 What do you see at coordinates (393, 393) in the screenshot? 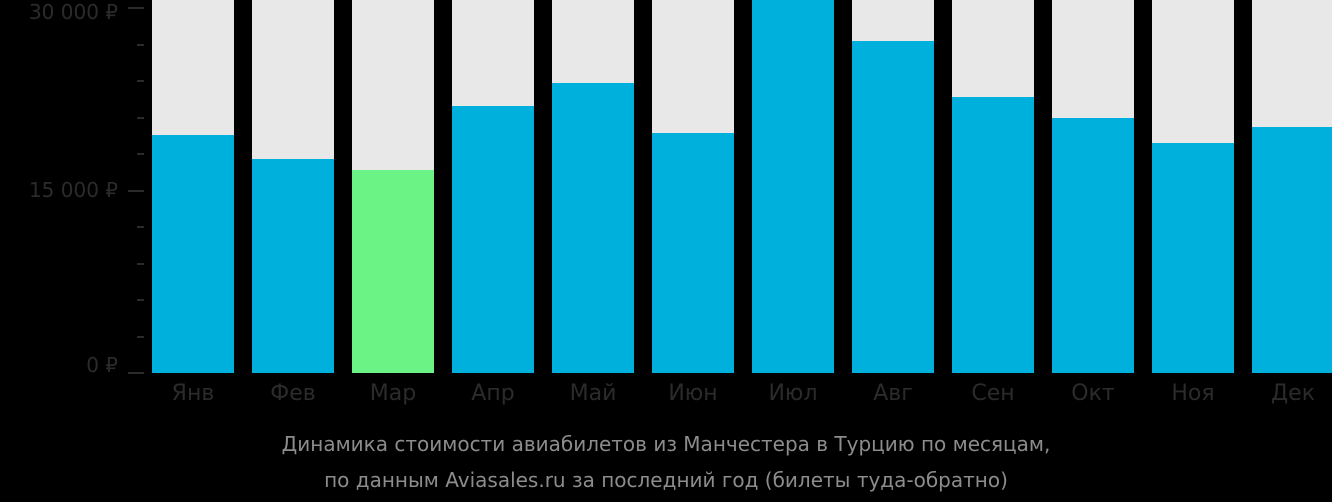
I see `x-tick-label: Мар` at bounding box center [393, 393].